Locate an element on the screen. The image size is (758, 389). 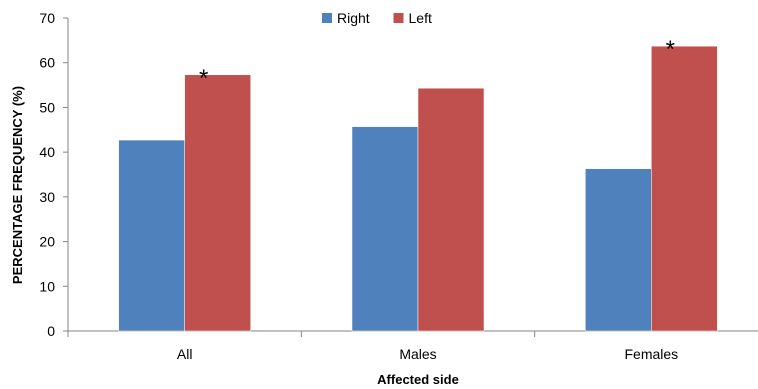
x-axis-title: Affected side is located at coordinates (418, 379).